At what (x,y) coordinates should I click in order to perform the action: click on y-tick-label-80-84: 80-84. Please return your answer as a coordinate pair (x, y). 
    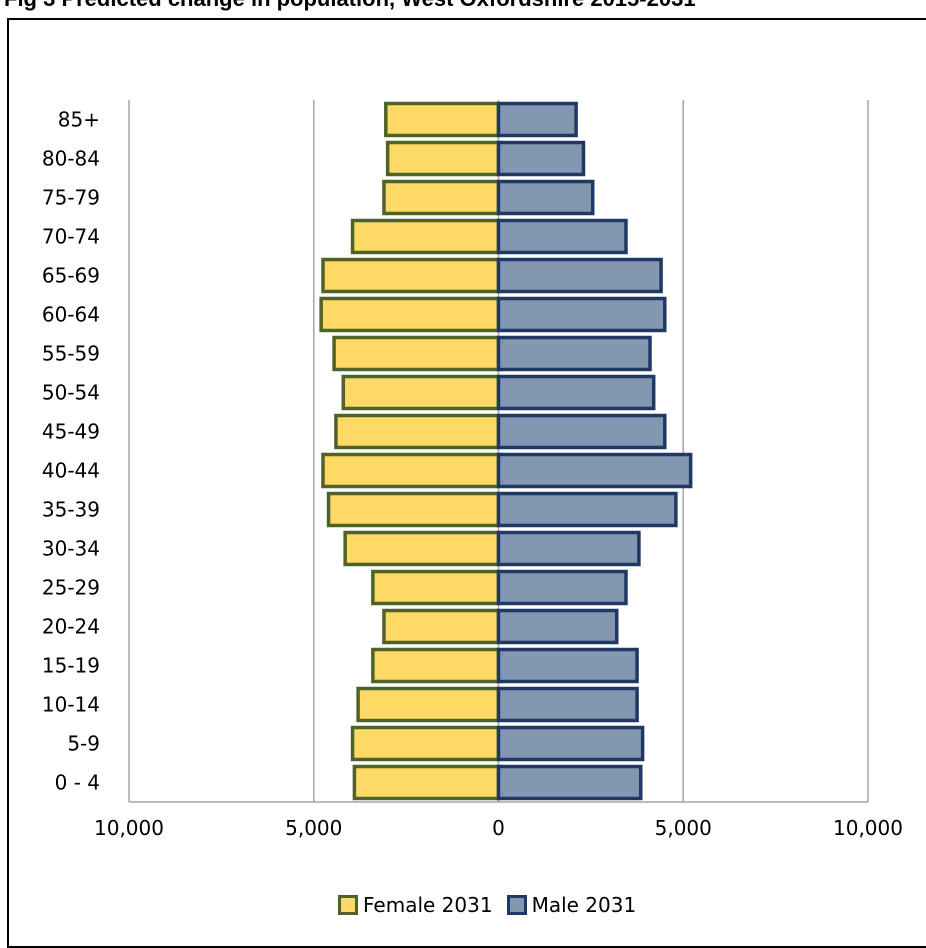
    Looking at the image, I should click on (71, 159).